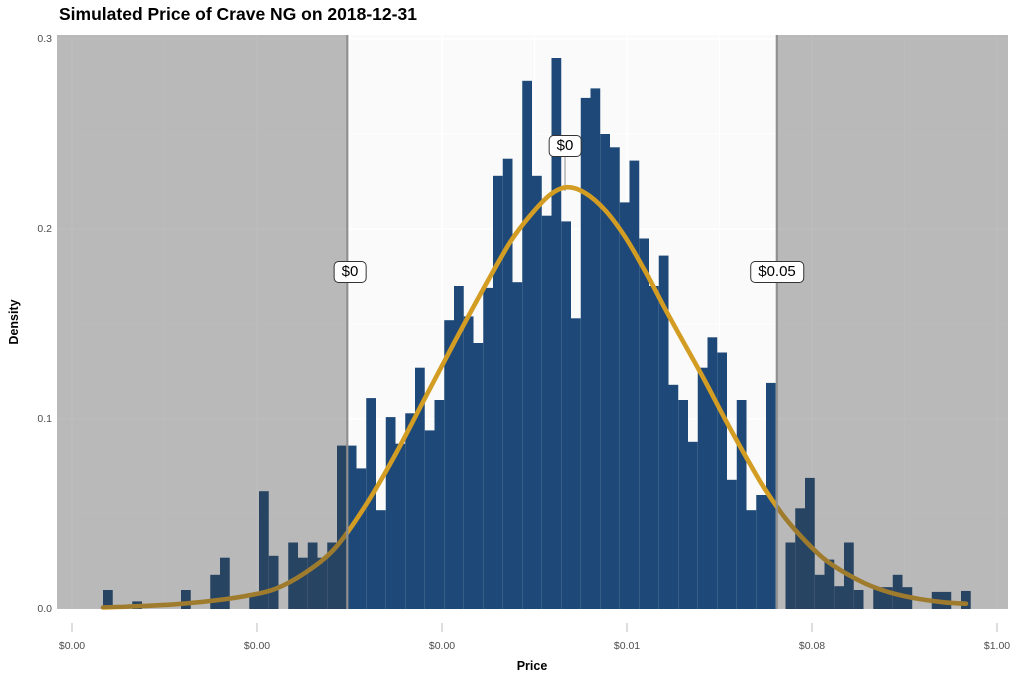 Image resolution: width=1024 pixels, height=683 pixels. Describe the element at coordinates (627, 646) in the screenshot. I see `x-tick-label: $0.01` at that location.